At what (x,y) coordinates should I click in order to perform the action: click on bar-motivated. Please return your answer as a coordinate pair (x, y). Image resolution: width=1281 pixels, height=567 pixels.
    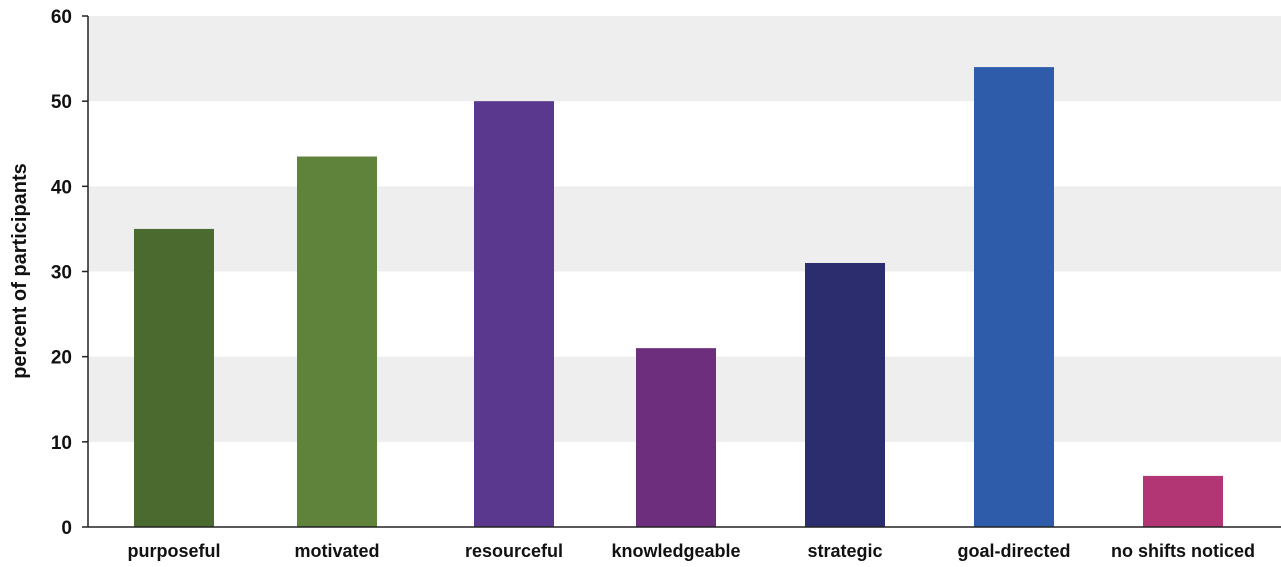
    Looking at the image, I should click on (337, 341).